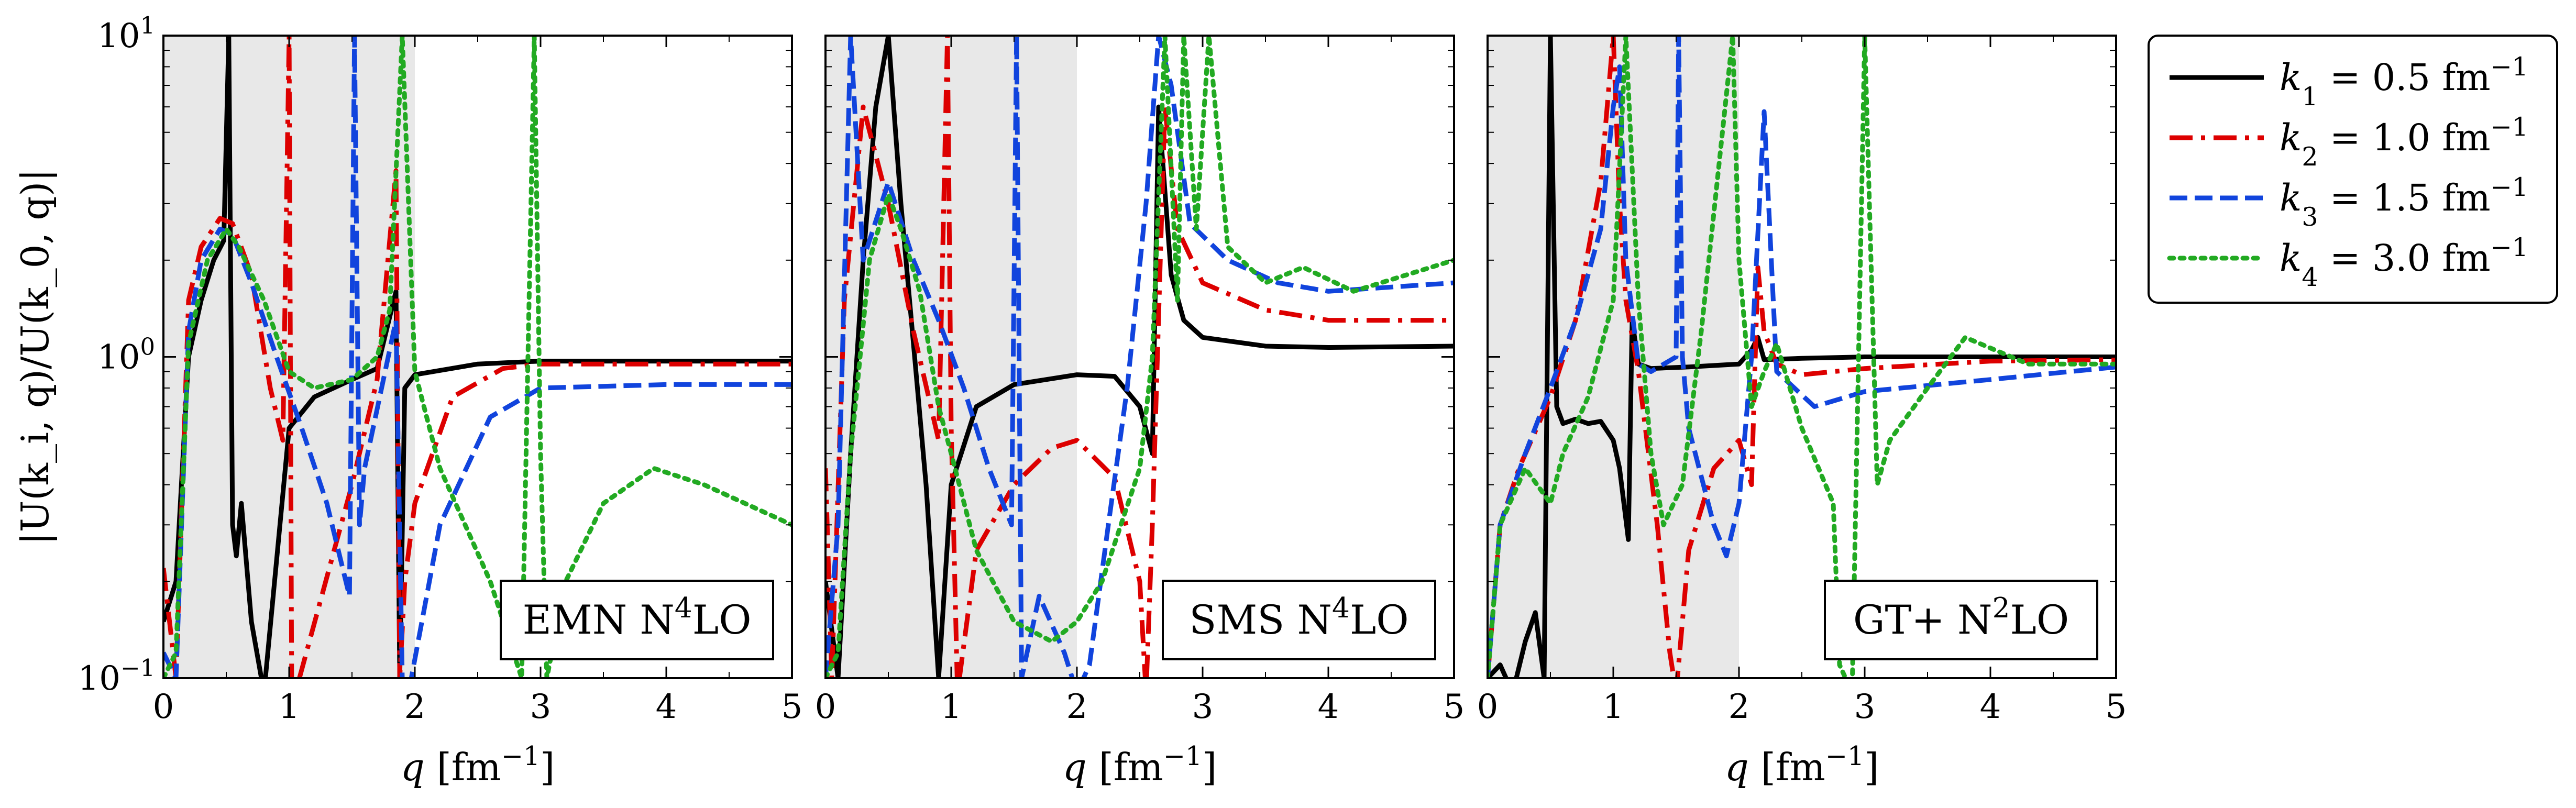 This screenshot has height=808, width=2576. I want to click on y-tick-label: 10¹, so click(126, 34).